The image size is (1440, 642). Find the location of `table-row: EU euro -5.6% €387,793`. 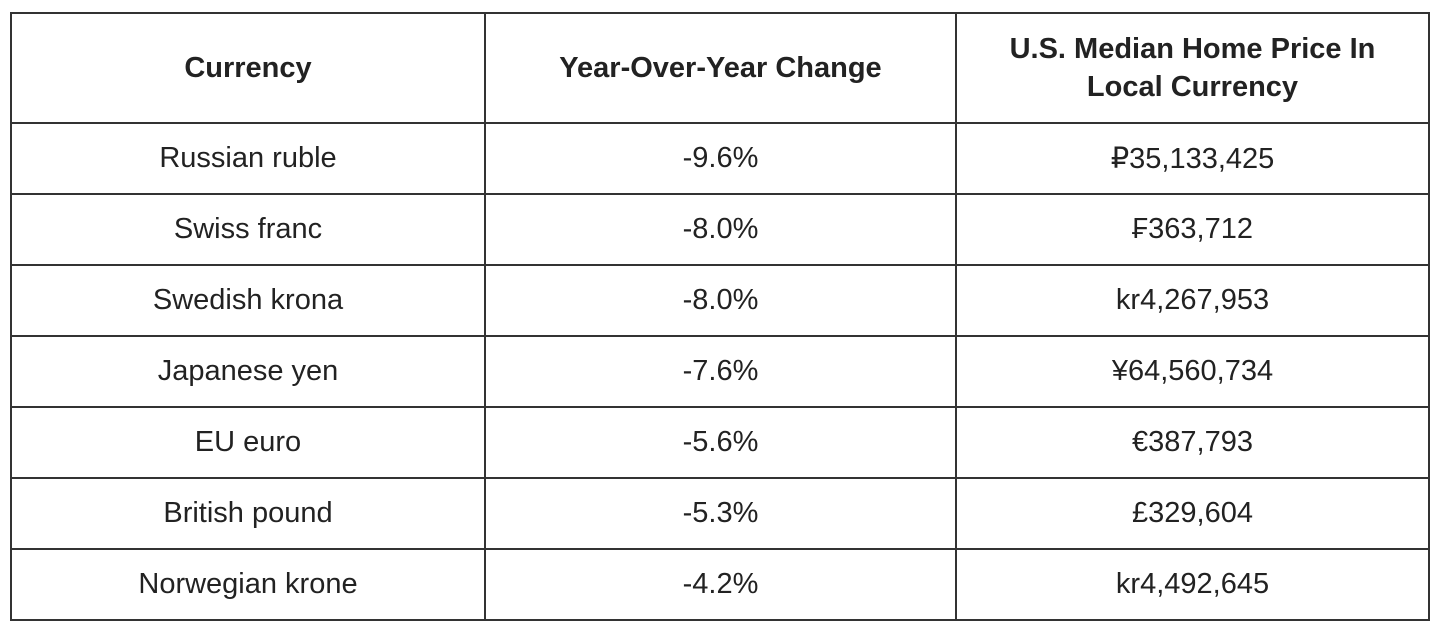

table-row: EU euro -5.6% €387,793 is located at coordinates (720, 442).